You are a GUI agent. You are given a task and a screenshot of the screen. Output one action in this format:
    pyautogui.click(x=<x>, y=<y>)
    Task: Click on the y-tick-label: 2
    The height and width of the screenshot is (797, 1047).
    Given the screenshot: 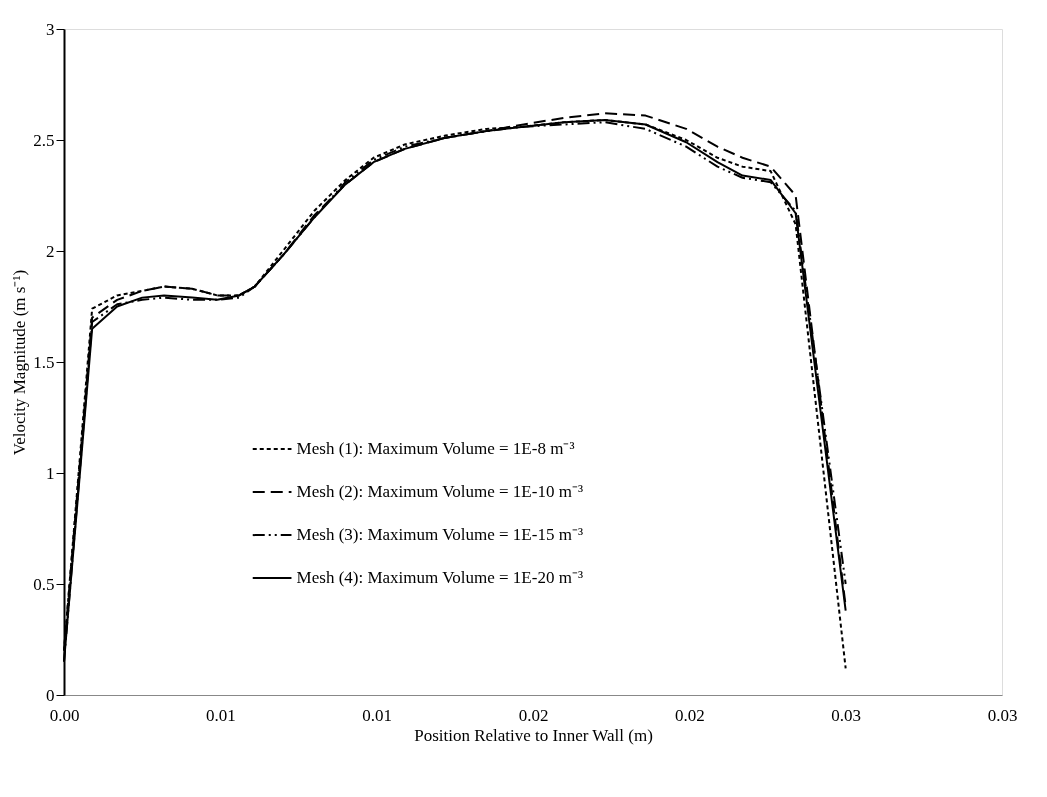 What is the action you would take?
    pyautogui.click(x=50, y=251)
    